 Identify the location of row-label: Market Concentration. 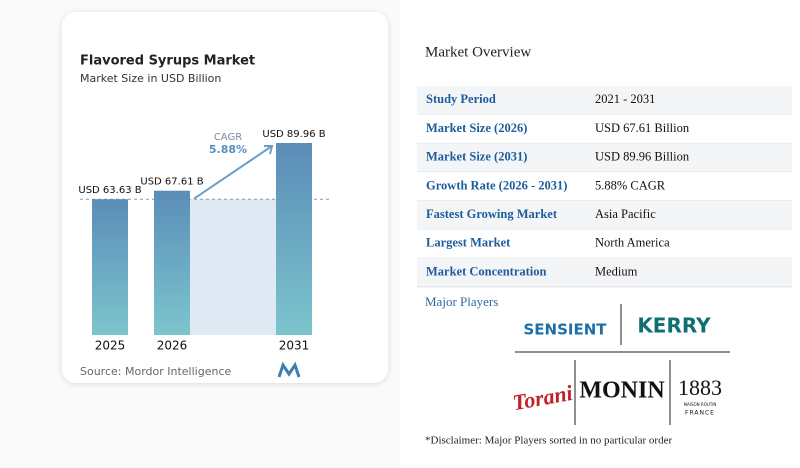
(486, 271).